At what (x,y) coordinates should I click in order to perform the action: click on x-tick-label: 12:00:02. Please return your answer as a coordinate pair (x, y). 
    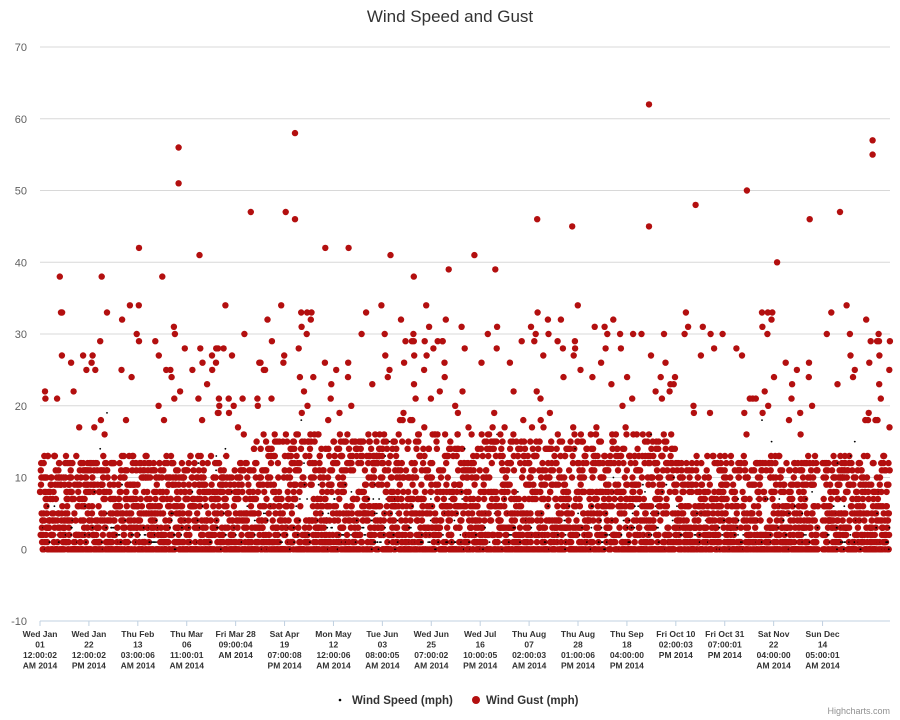
    Looking at the image, I should click on (40, 655).